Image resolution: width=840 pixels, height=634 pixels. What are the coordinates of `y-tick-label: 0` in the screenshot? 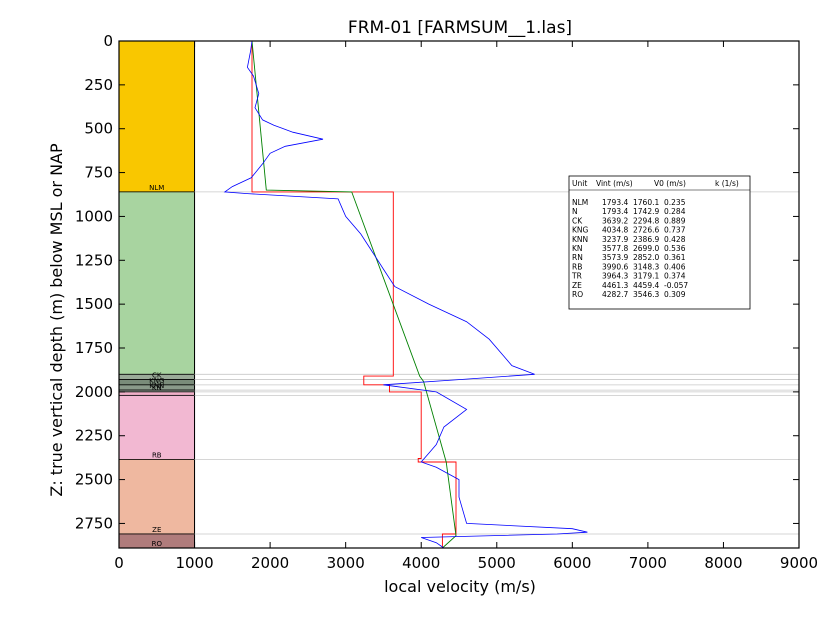 It's located at (108, 41).